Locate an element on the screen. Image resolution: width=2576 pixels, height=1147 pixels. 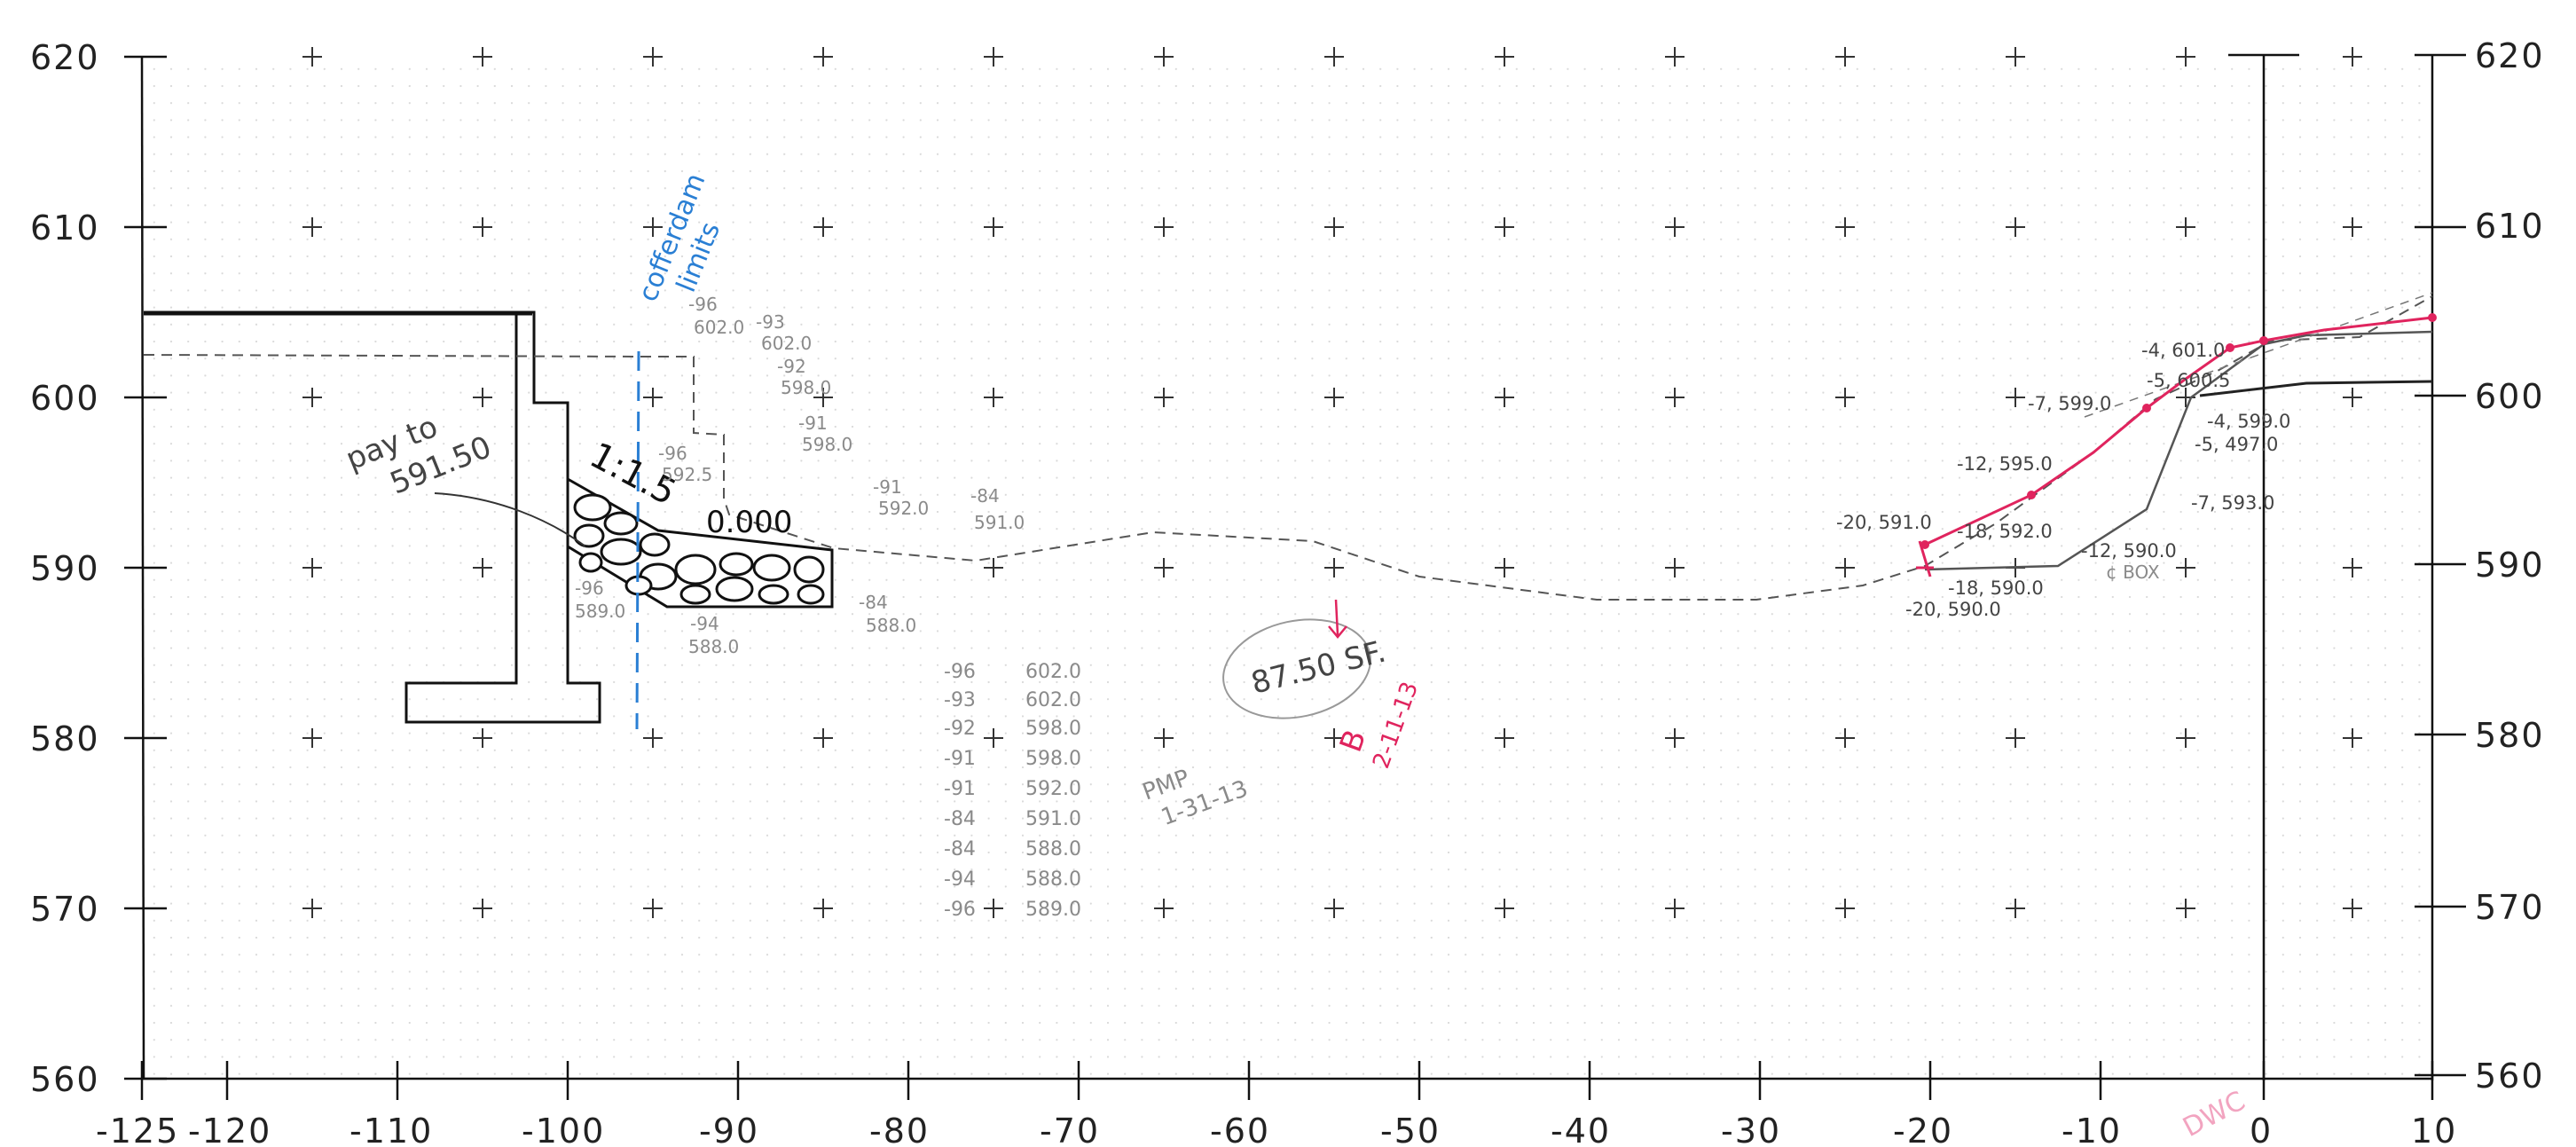
svg-text: -80 is located at coordinates (899, 1129).